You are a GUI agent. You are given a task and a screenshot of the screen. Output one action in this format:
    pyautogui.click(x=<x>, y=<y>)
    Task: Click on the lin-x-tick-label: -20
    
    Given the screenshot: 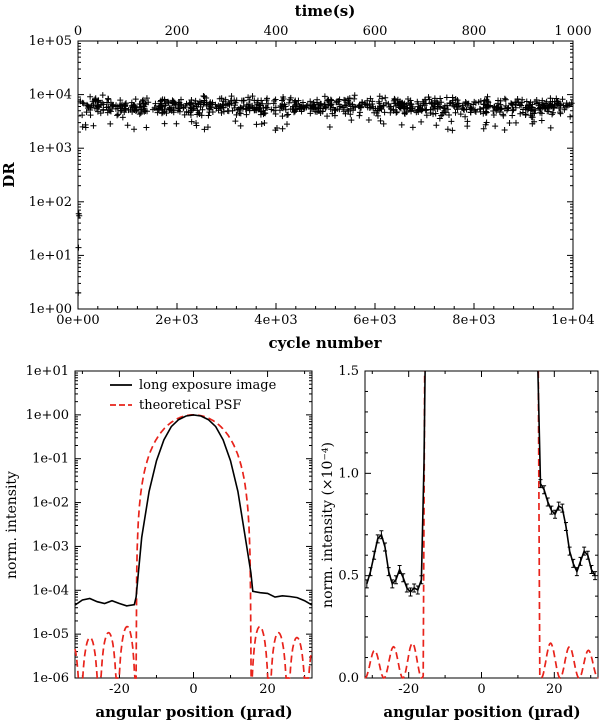 What is the action you would take?
    pyautogui.click(x=408, y=689)
    